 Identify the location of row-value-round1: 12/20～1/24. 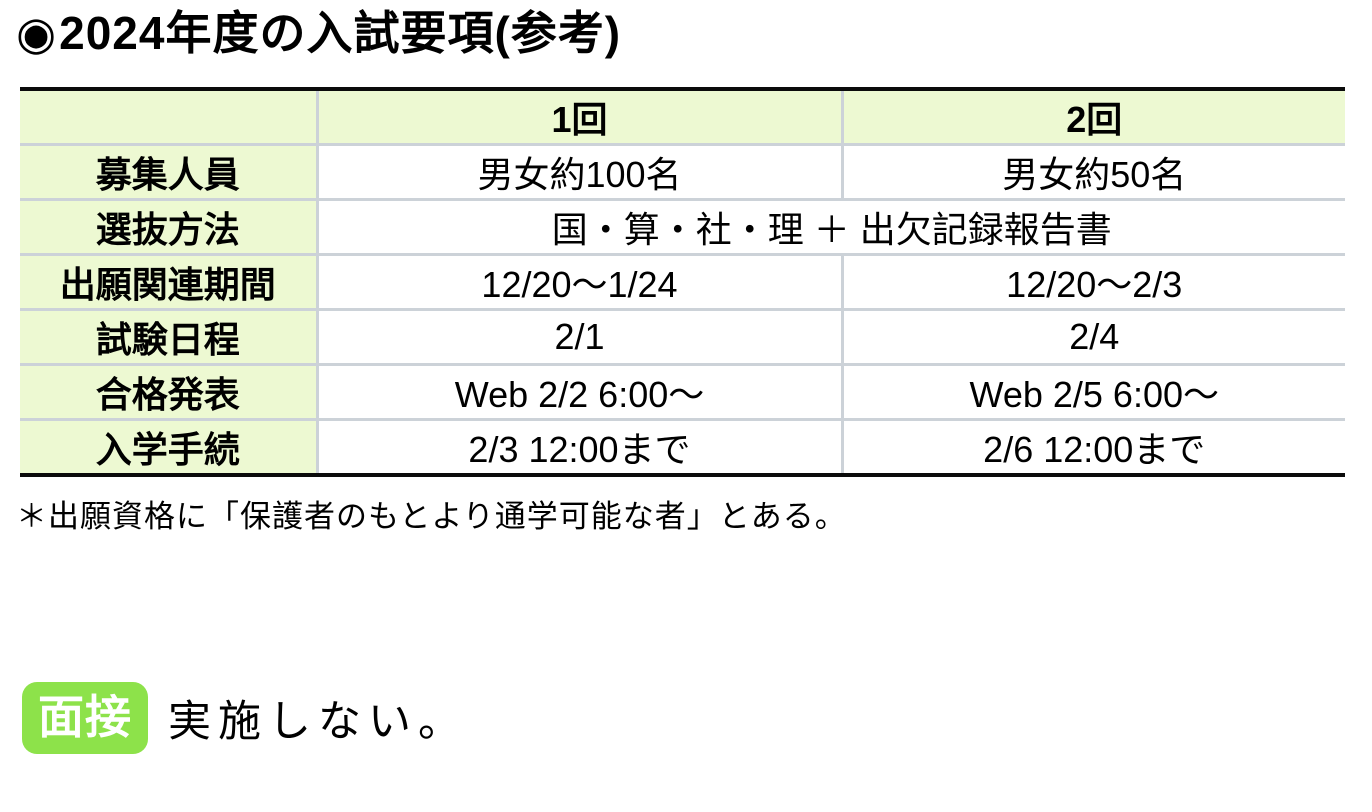
(578, 283).